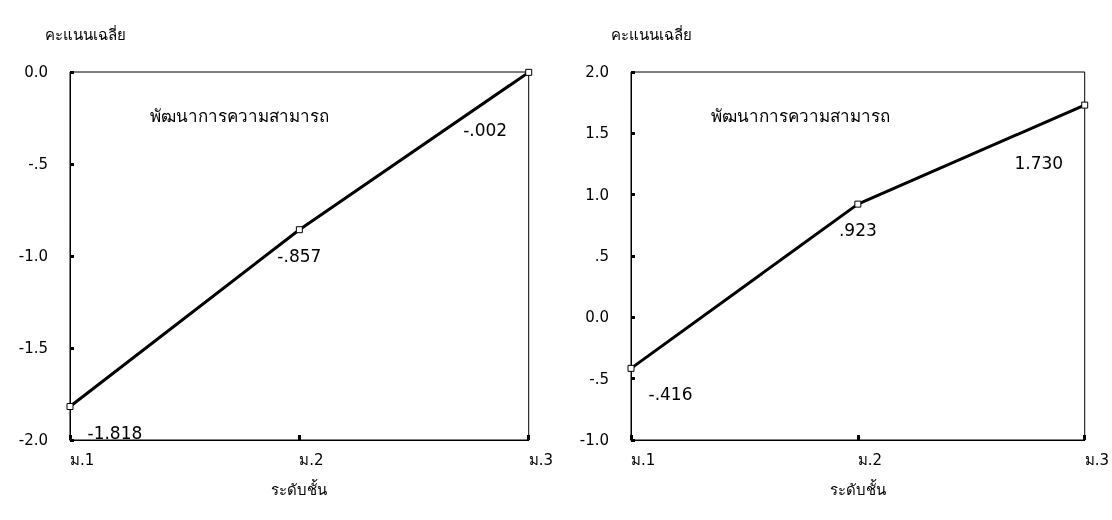 This screenshot has width=1112, height=520. What do you see at coordinates (1039, 163) in the screenshot?
I see `data-label: 1.730` at bounding box center [1039, 163].